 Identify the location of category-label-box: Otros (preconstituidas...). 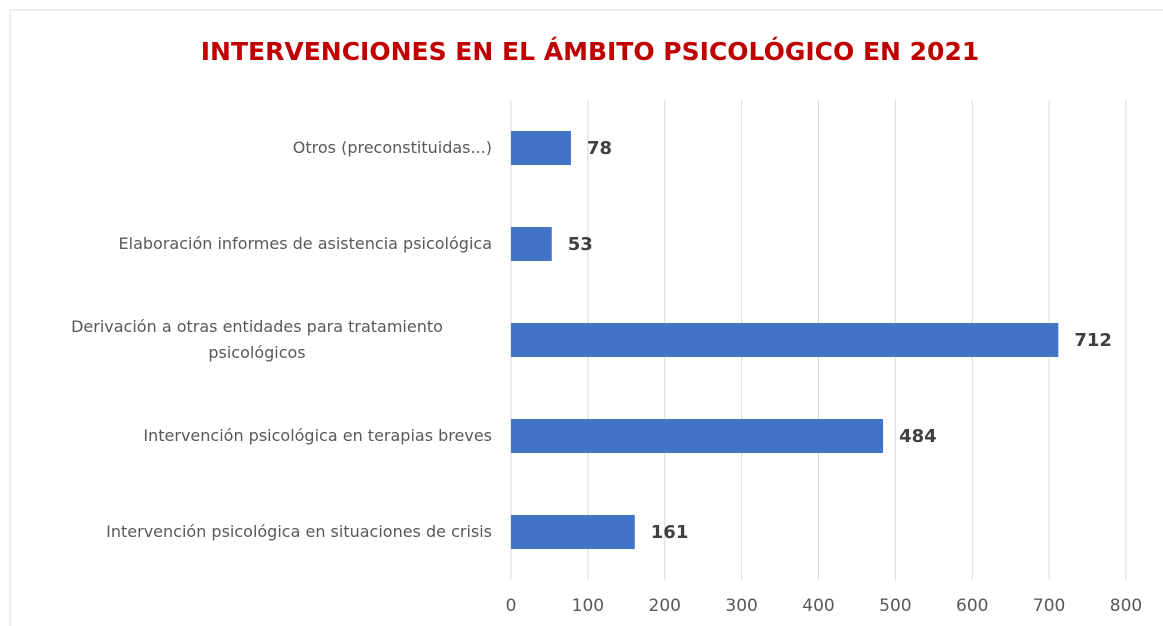
(252, 148).